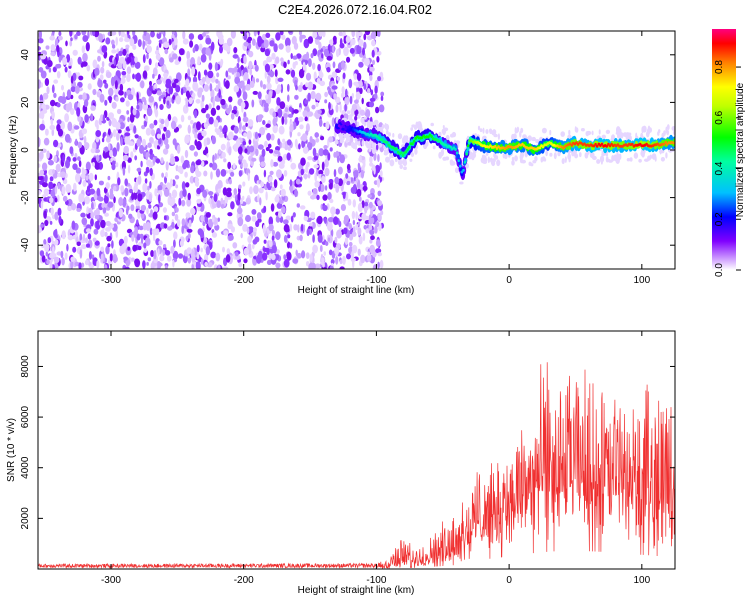  Describe the element at coordinates (25, 467) in the screenshot. I see `y-tick-label: 4000` at that location.